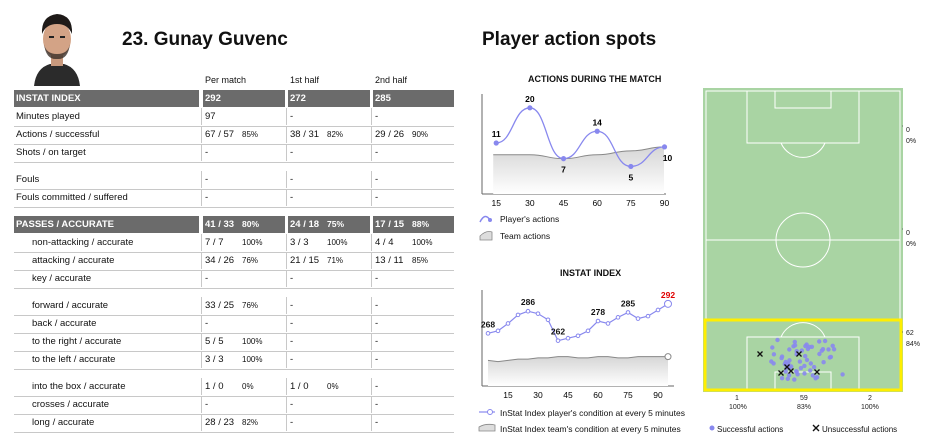 This screenshot has width=927, height=440. I want to click on row-label: into the box / accurate, so click(79, 386).